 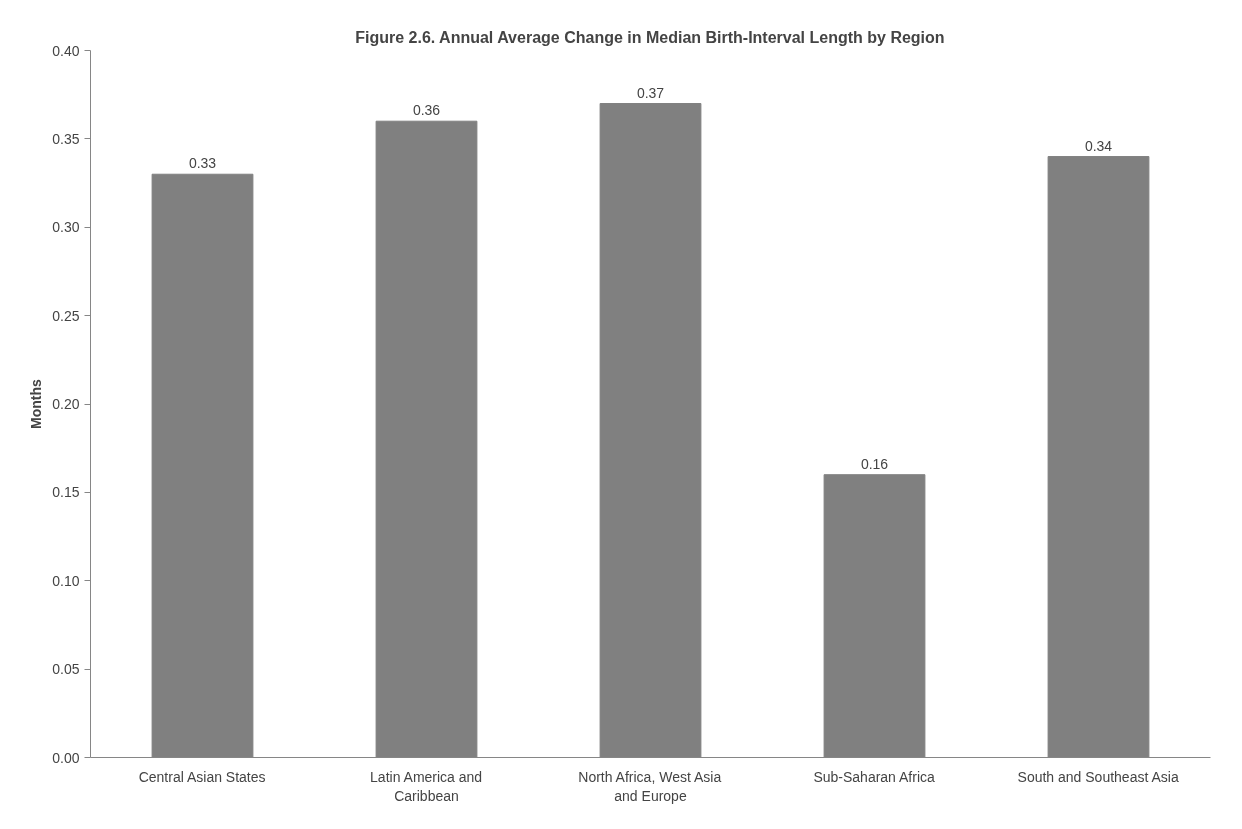 I want to click on x-tick-label: North Africa, West Asia and Europe, so click(x=650, y=786).